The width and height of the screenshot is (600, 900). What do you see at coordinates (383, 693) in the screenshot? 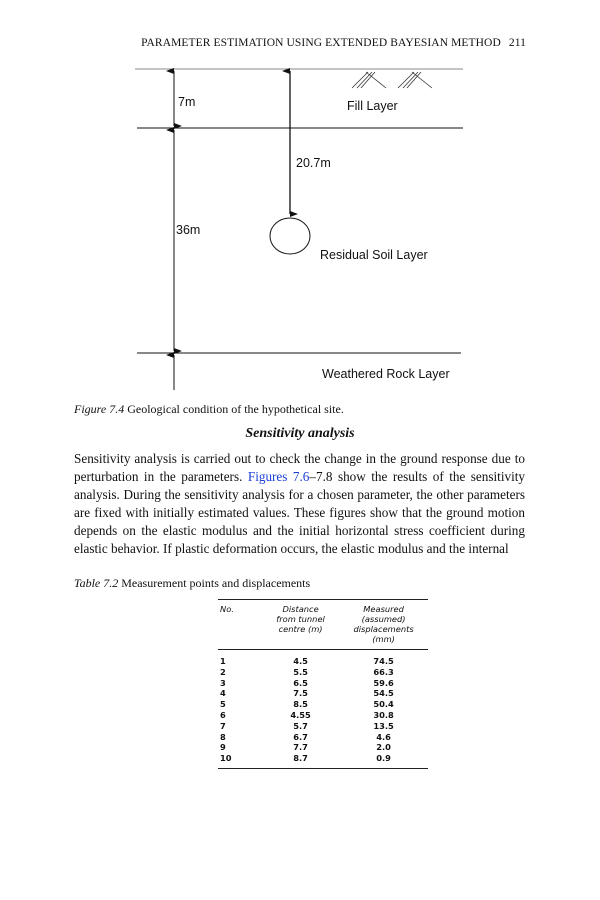
I see `cell-displacement: 54.5` at bounding box center [383, 693].